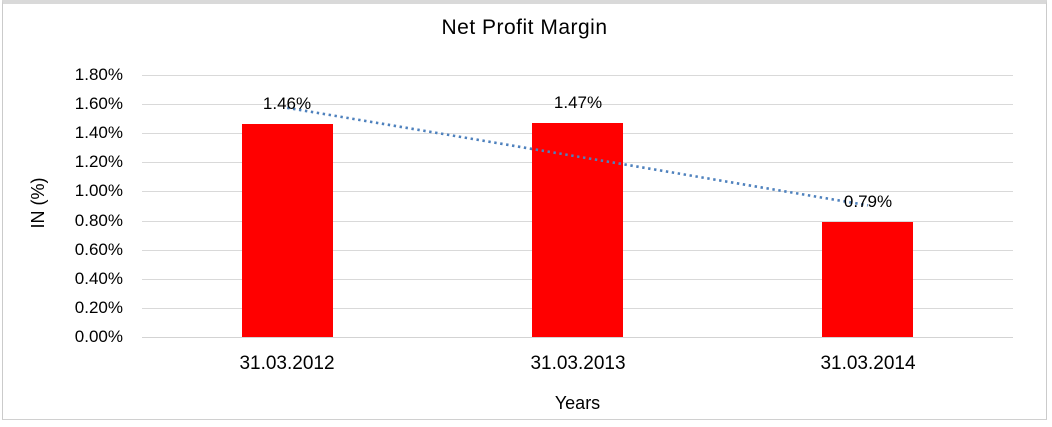 The height and width of the screenshot is (427, 1052). Describe the element at coordinates (98, 190) in the screenshot. I see `y-tick-label: 1.00%` at that location.